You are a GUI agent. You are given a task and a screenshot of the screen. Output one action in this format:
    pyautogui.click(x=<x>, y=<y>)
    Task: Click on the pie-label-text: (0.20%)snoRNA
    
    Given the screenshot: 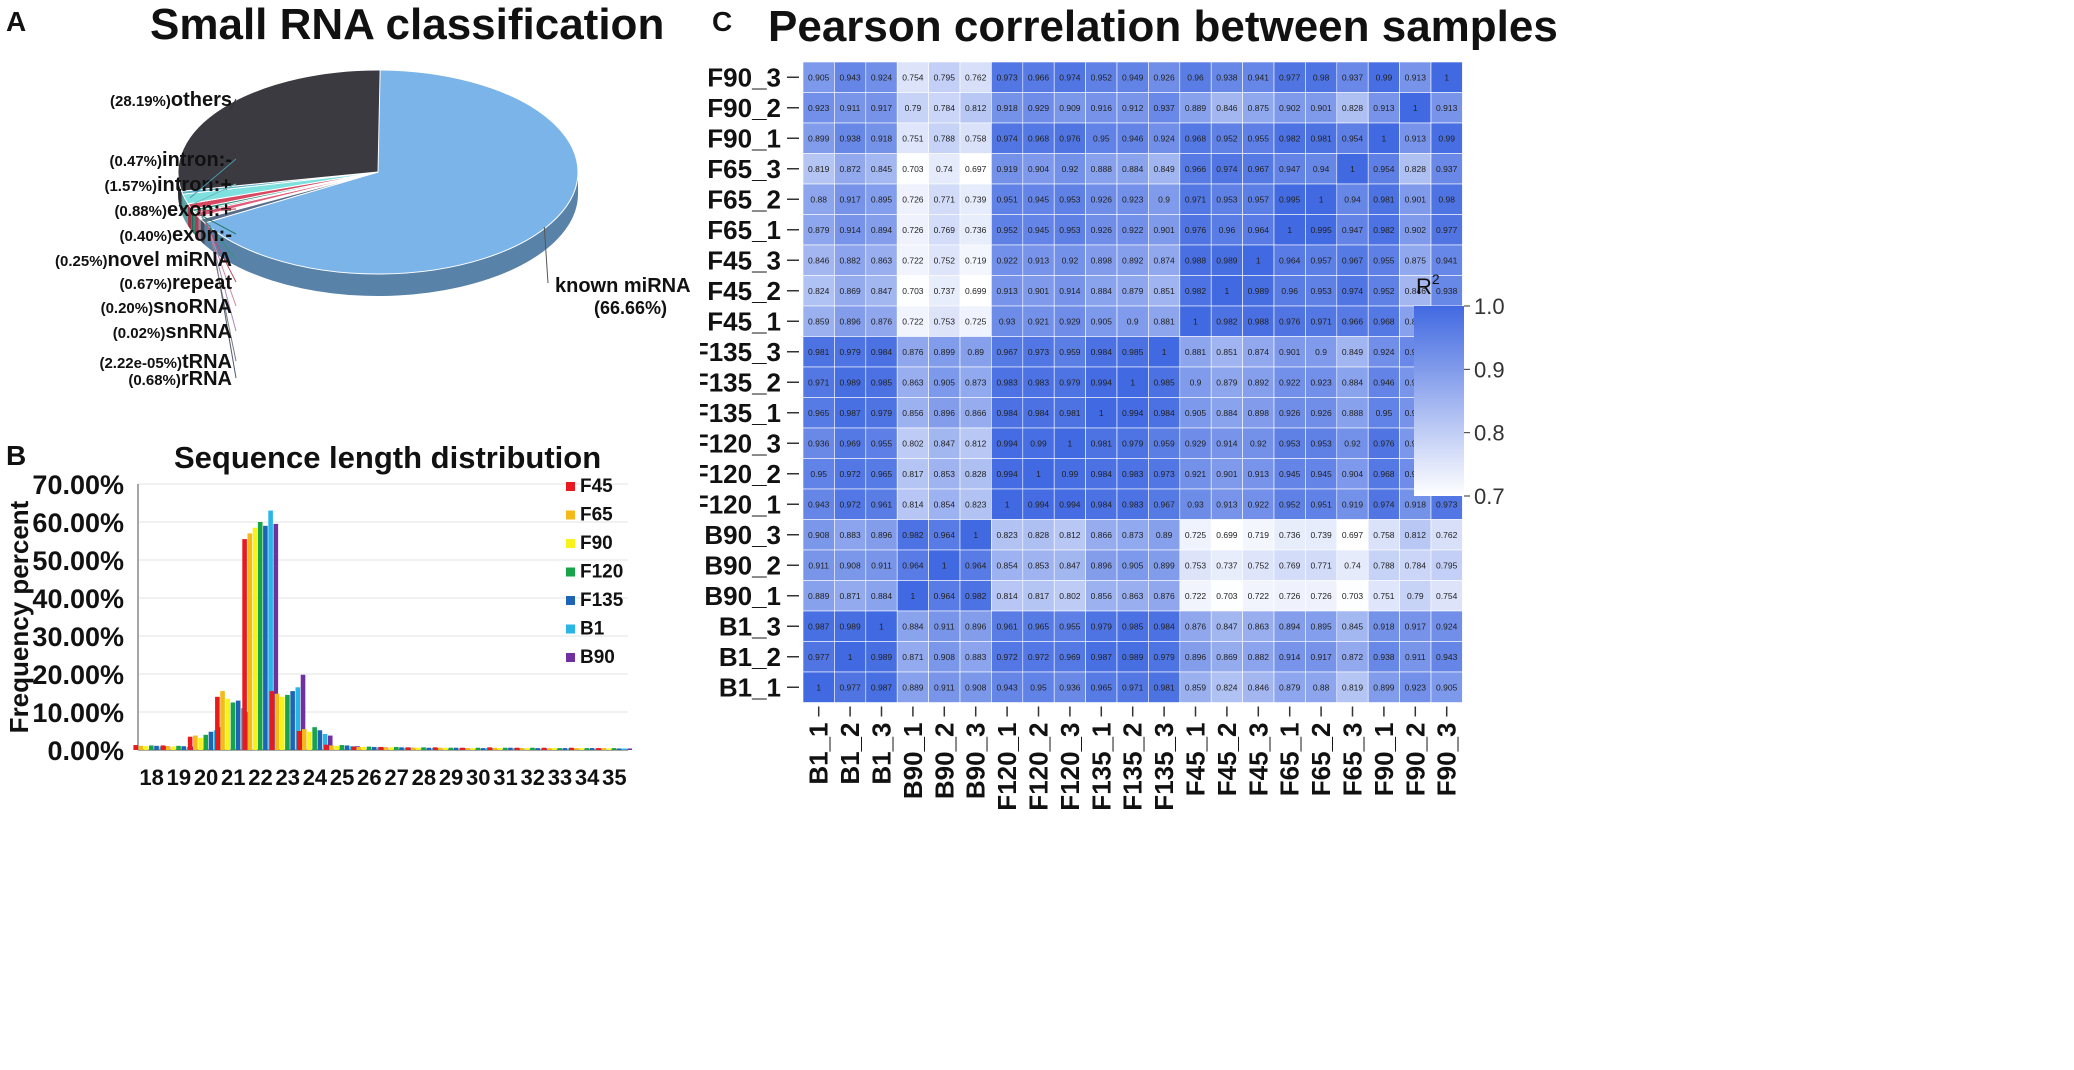 What is the action you would take?
    pyautogui.click(x=166, y=307)
    